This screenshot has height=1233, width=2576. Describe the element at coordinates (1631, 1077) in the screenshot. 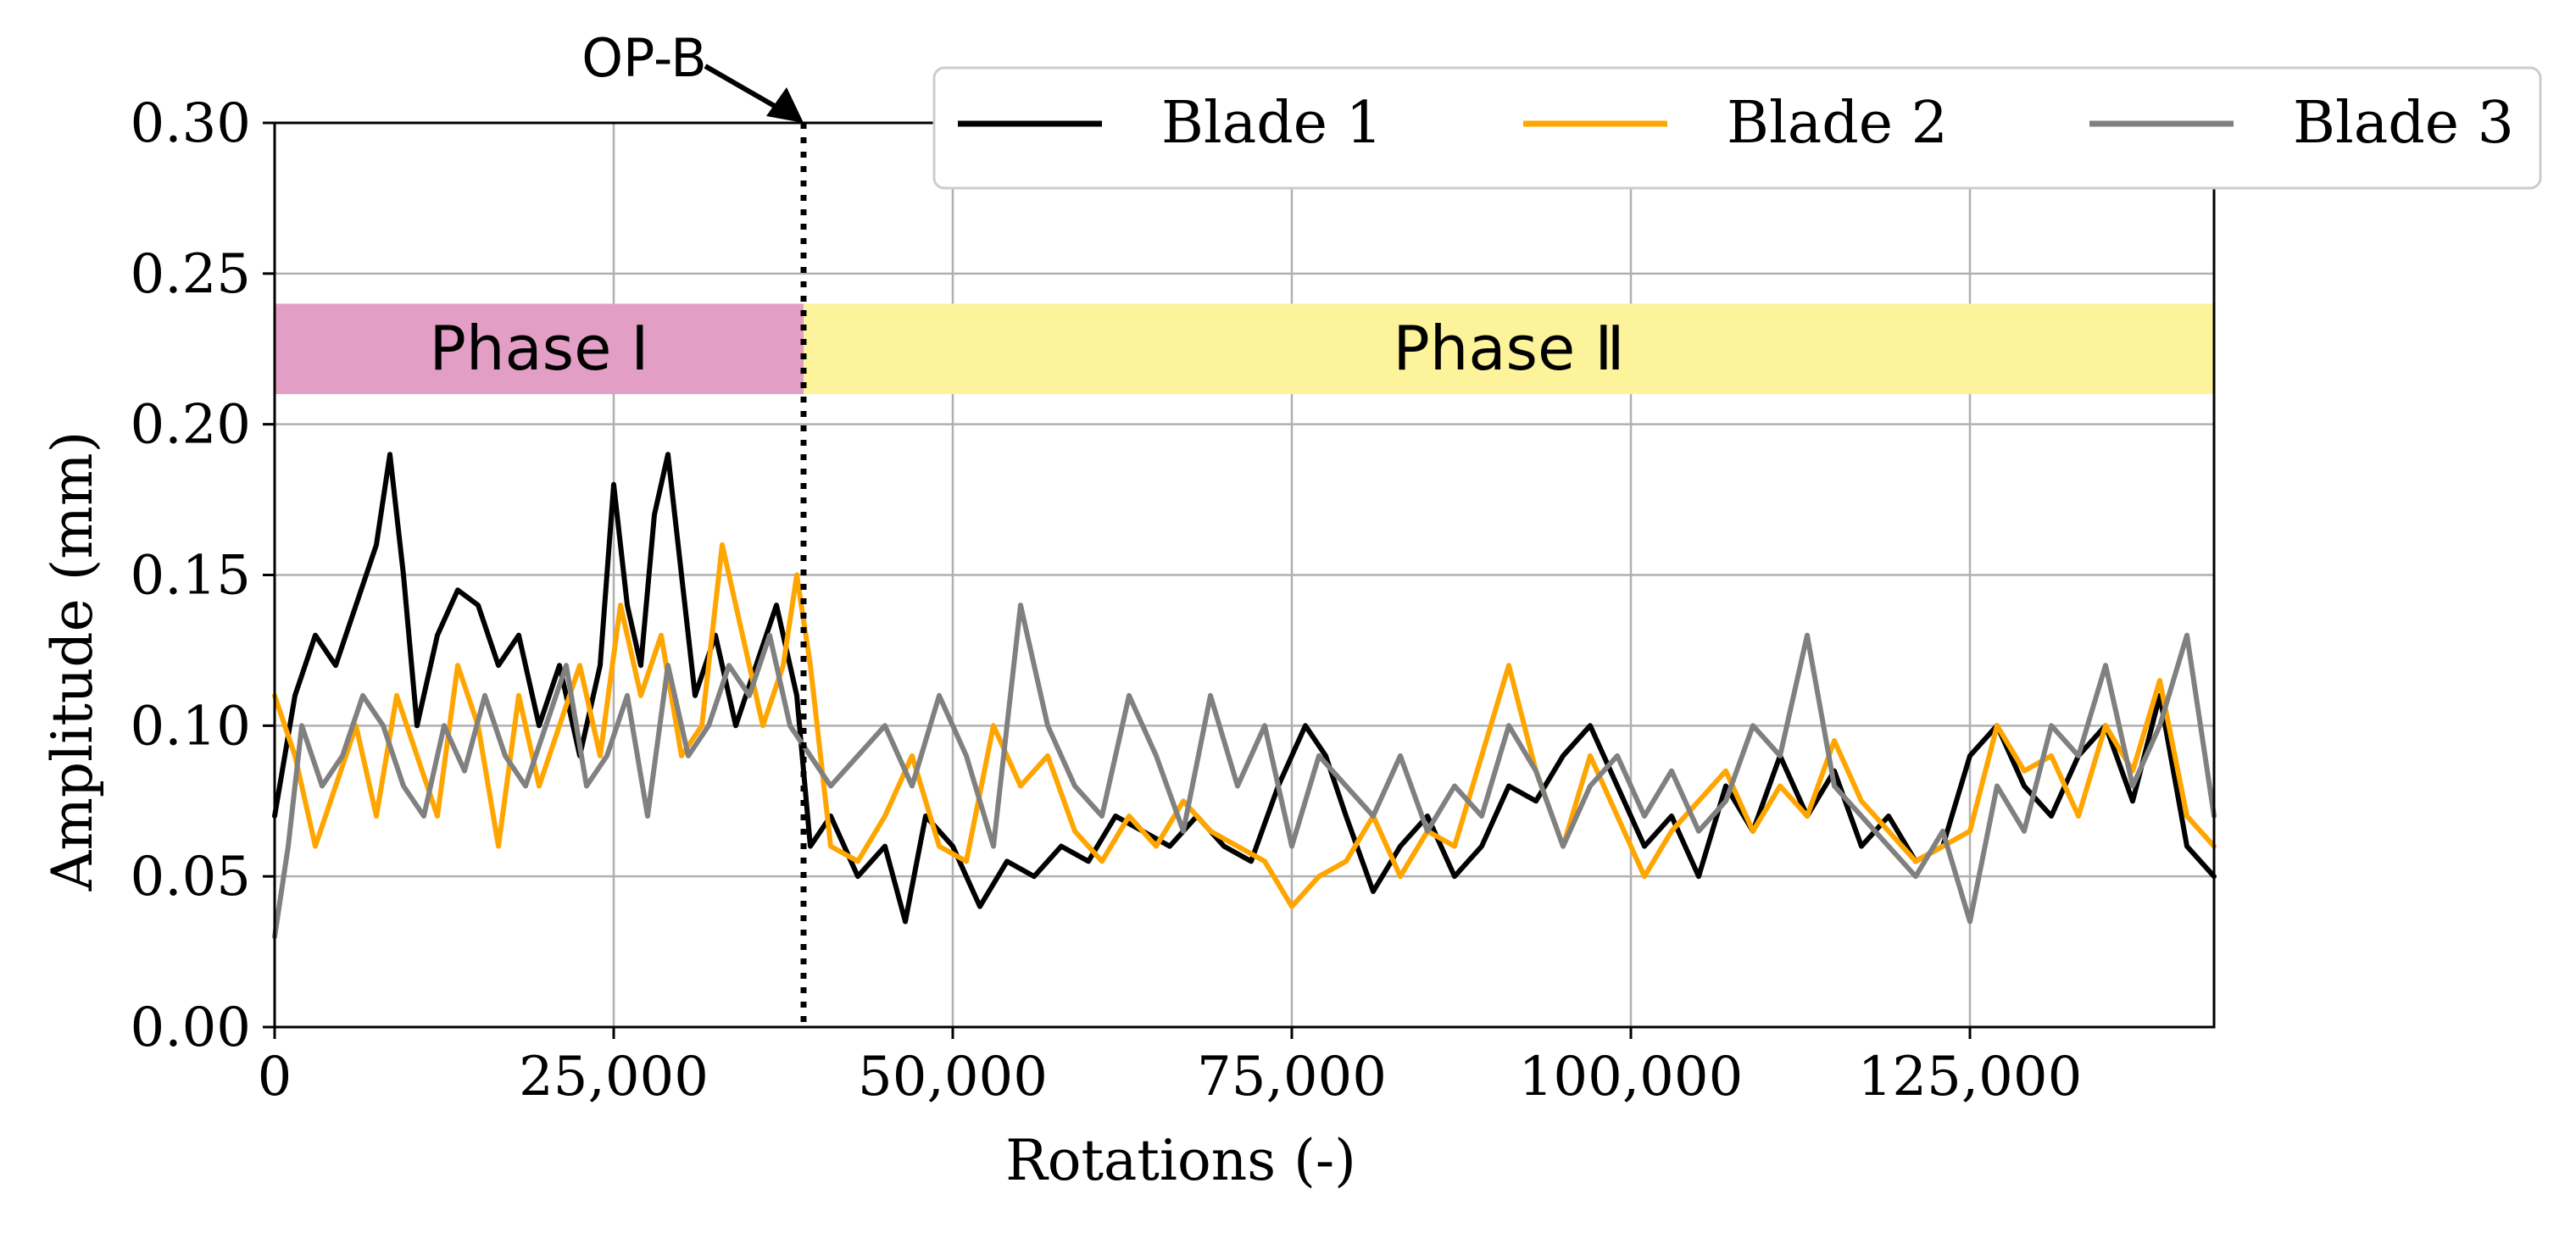

I see `x-tick-label: 100,000` at that location.